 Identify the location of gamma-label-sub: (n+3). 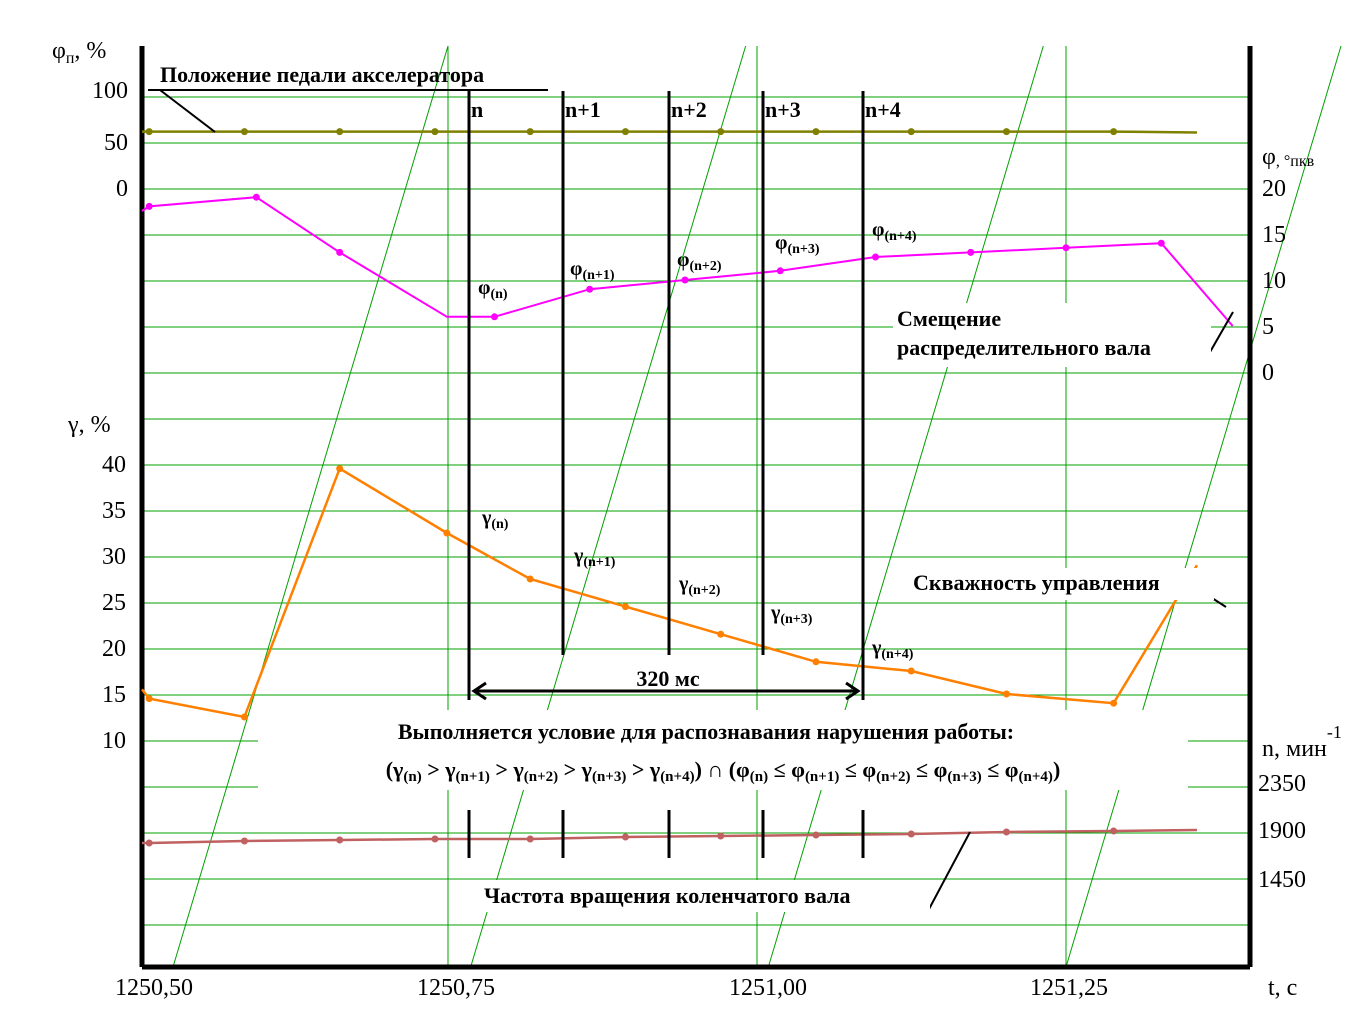
(796, 619).